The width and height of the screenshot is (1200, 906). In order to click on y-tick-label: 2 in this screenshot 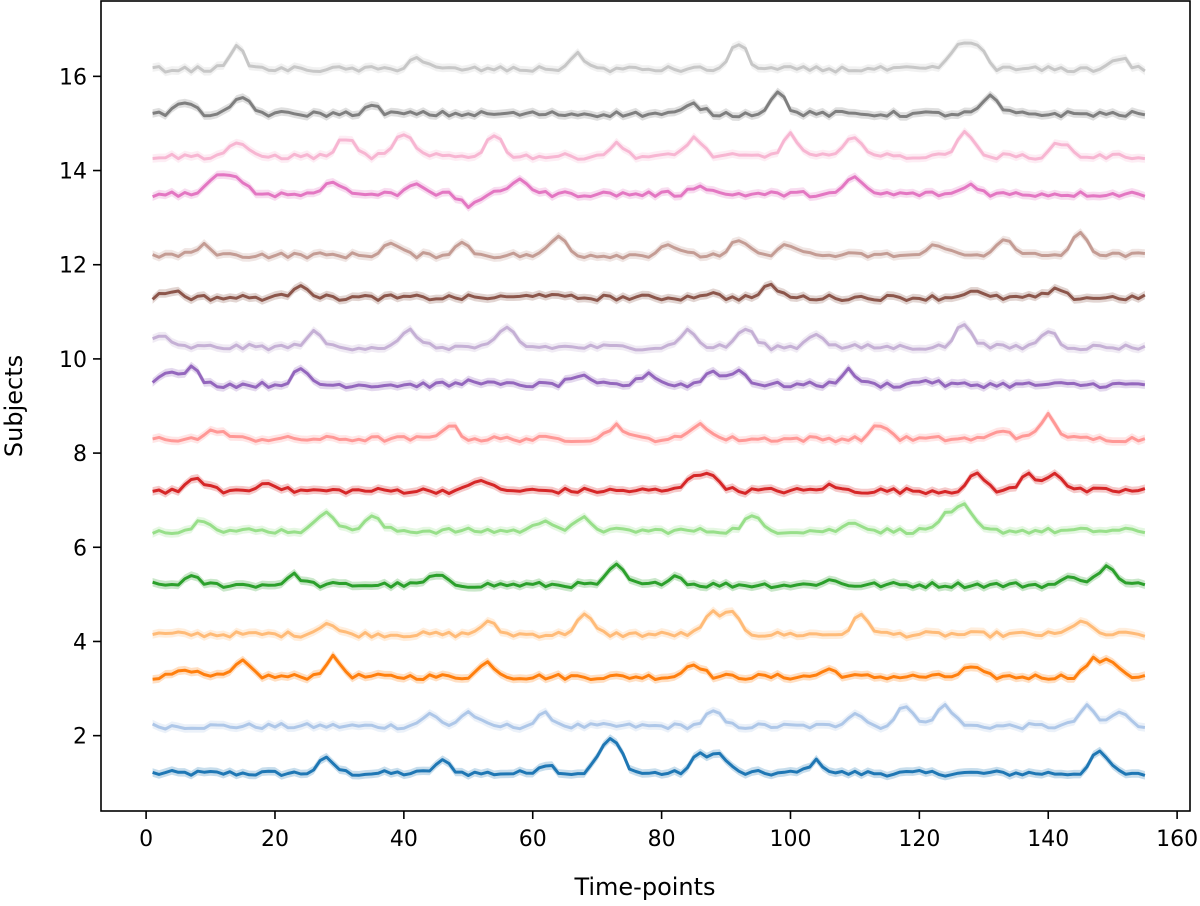, I will do `click(80, 737)`.